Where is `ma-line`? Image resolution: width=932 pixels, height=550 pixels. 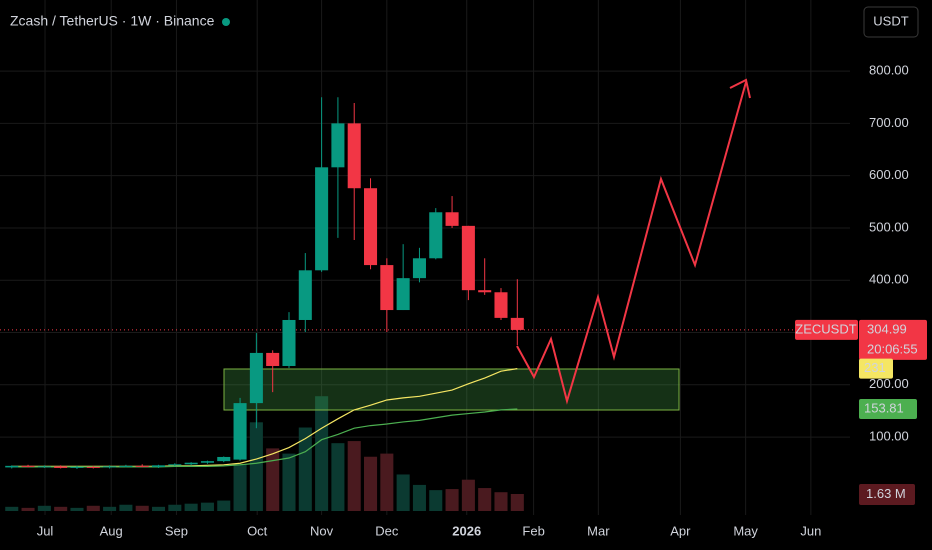 ma-line is located at coordinates (264, 438).